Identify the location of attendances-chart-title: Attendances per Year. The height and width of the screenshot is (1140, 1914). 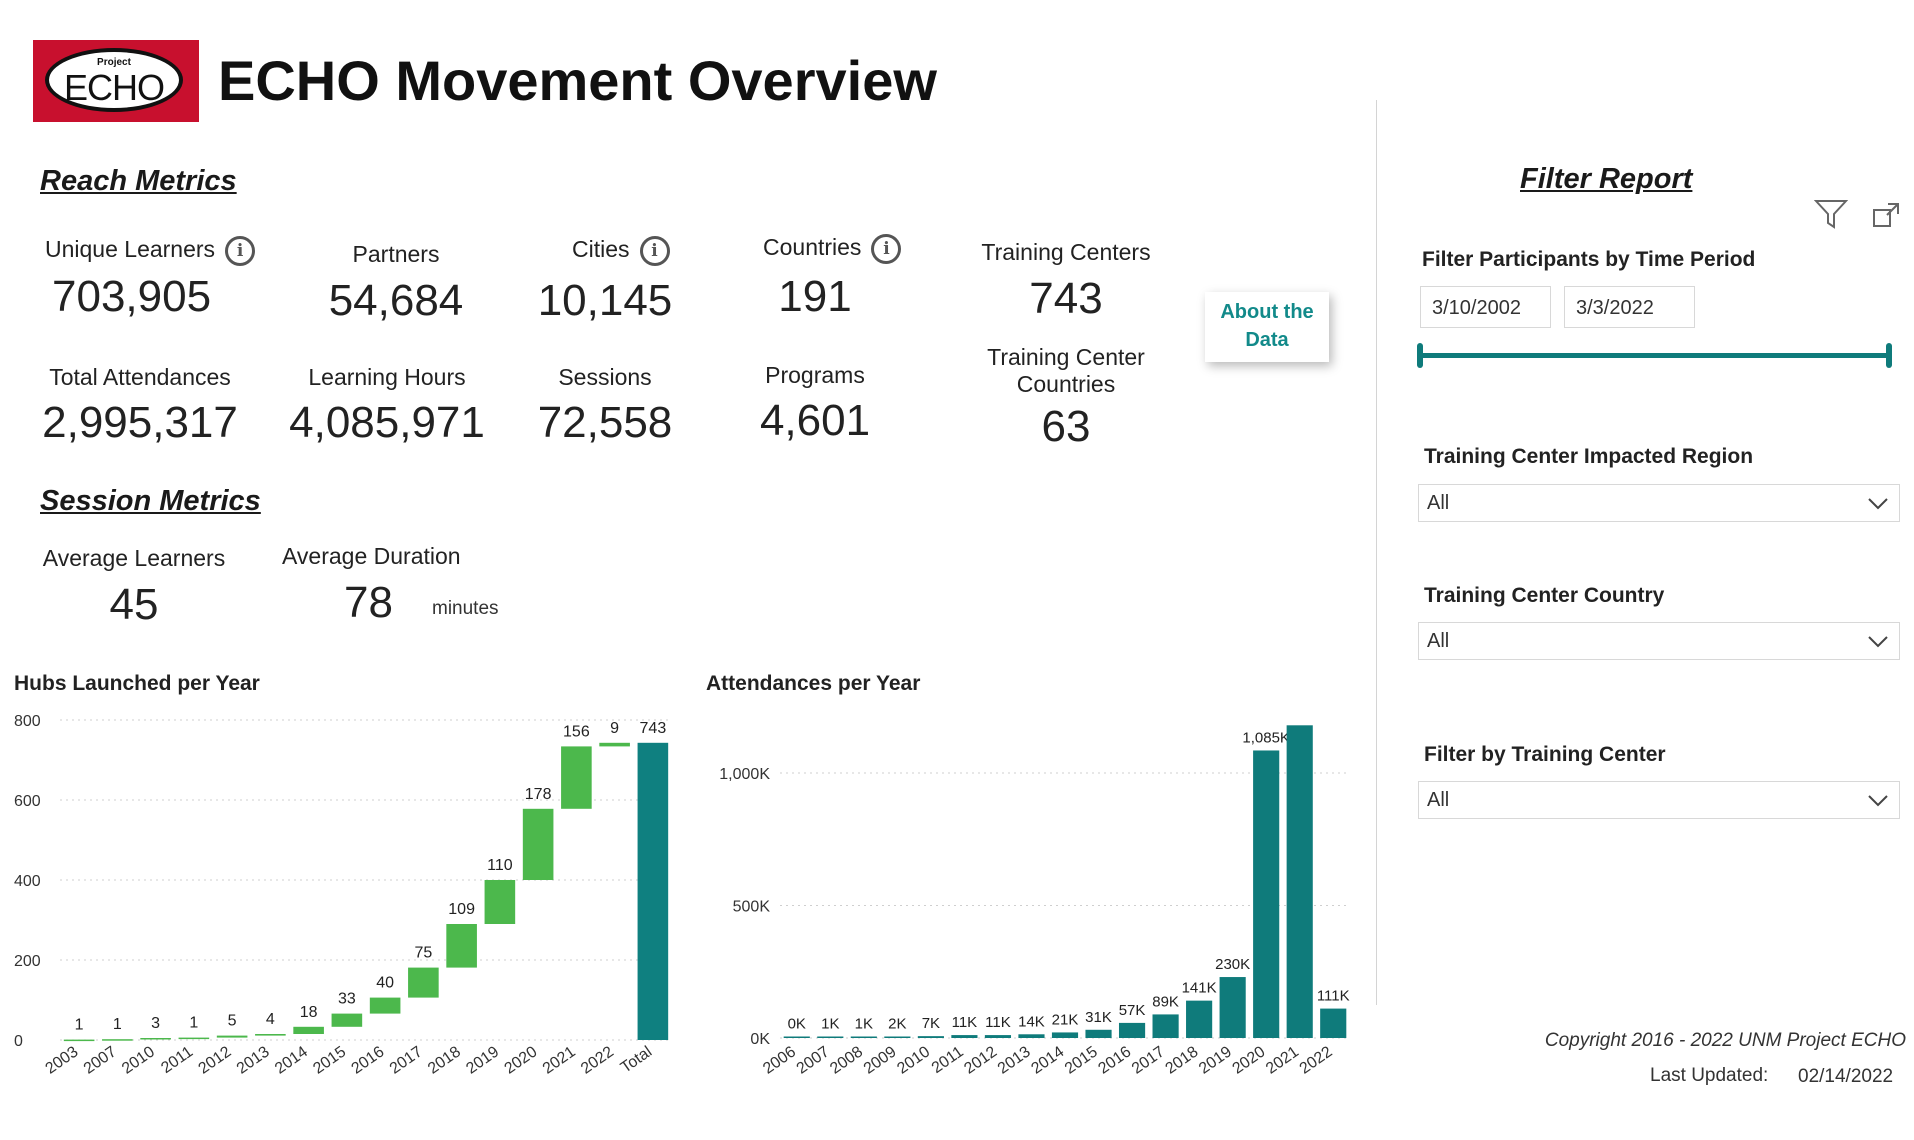
(813, 683).